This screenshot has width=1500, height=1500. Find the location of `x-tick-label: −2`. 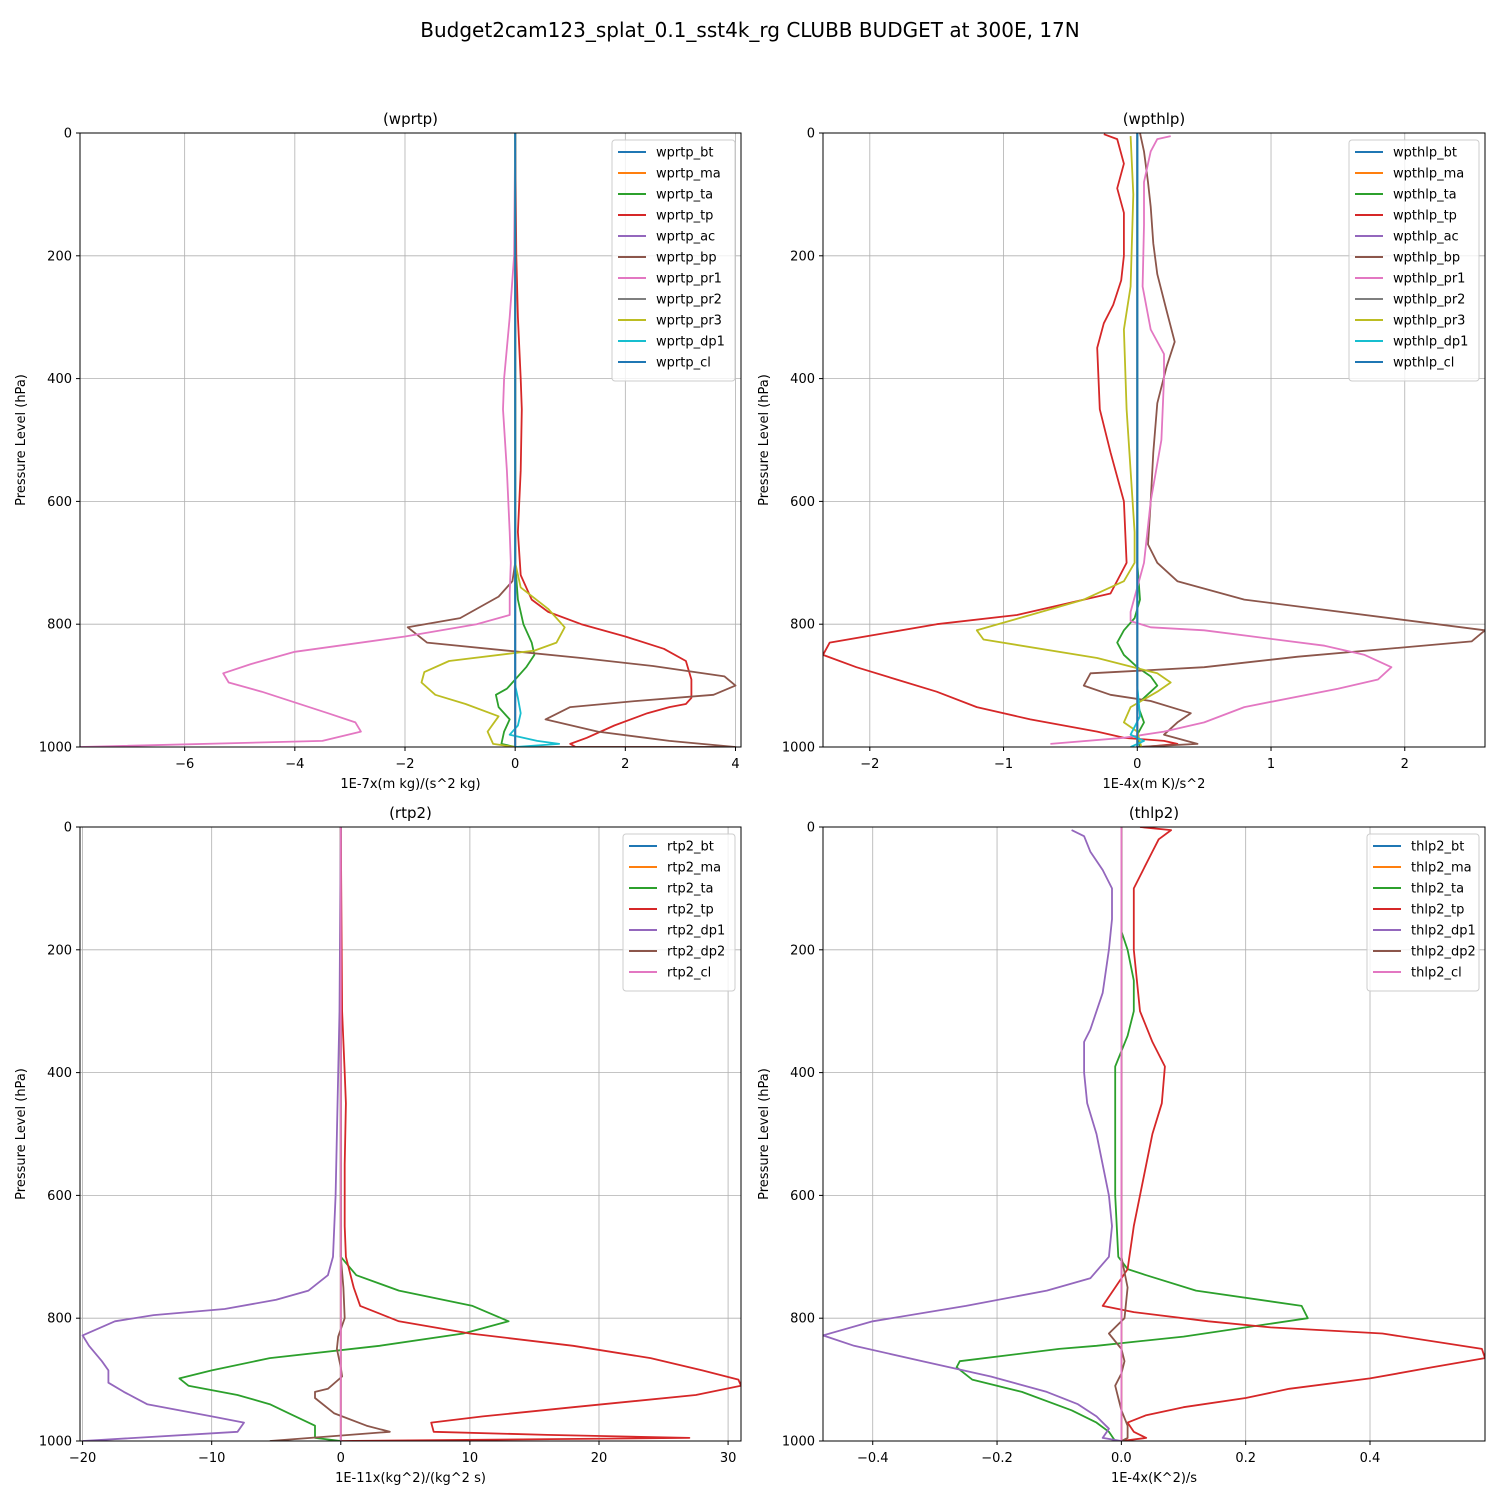

x-tick-label: −2 is located at coordinates (869, 764).